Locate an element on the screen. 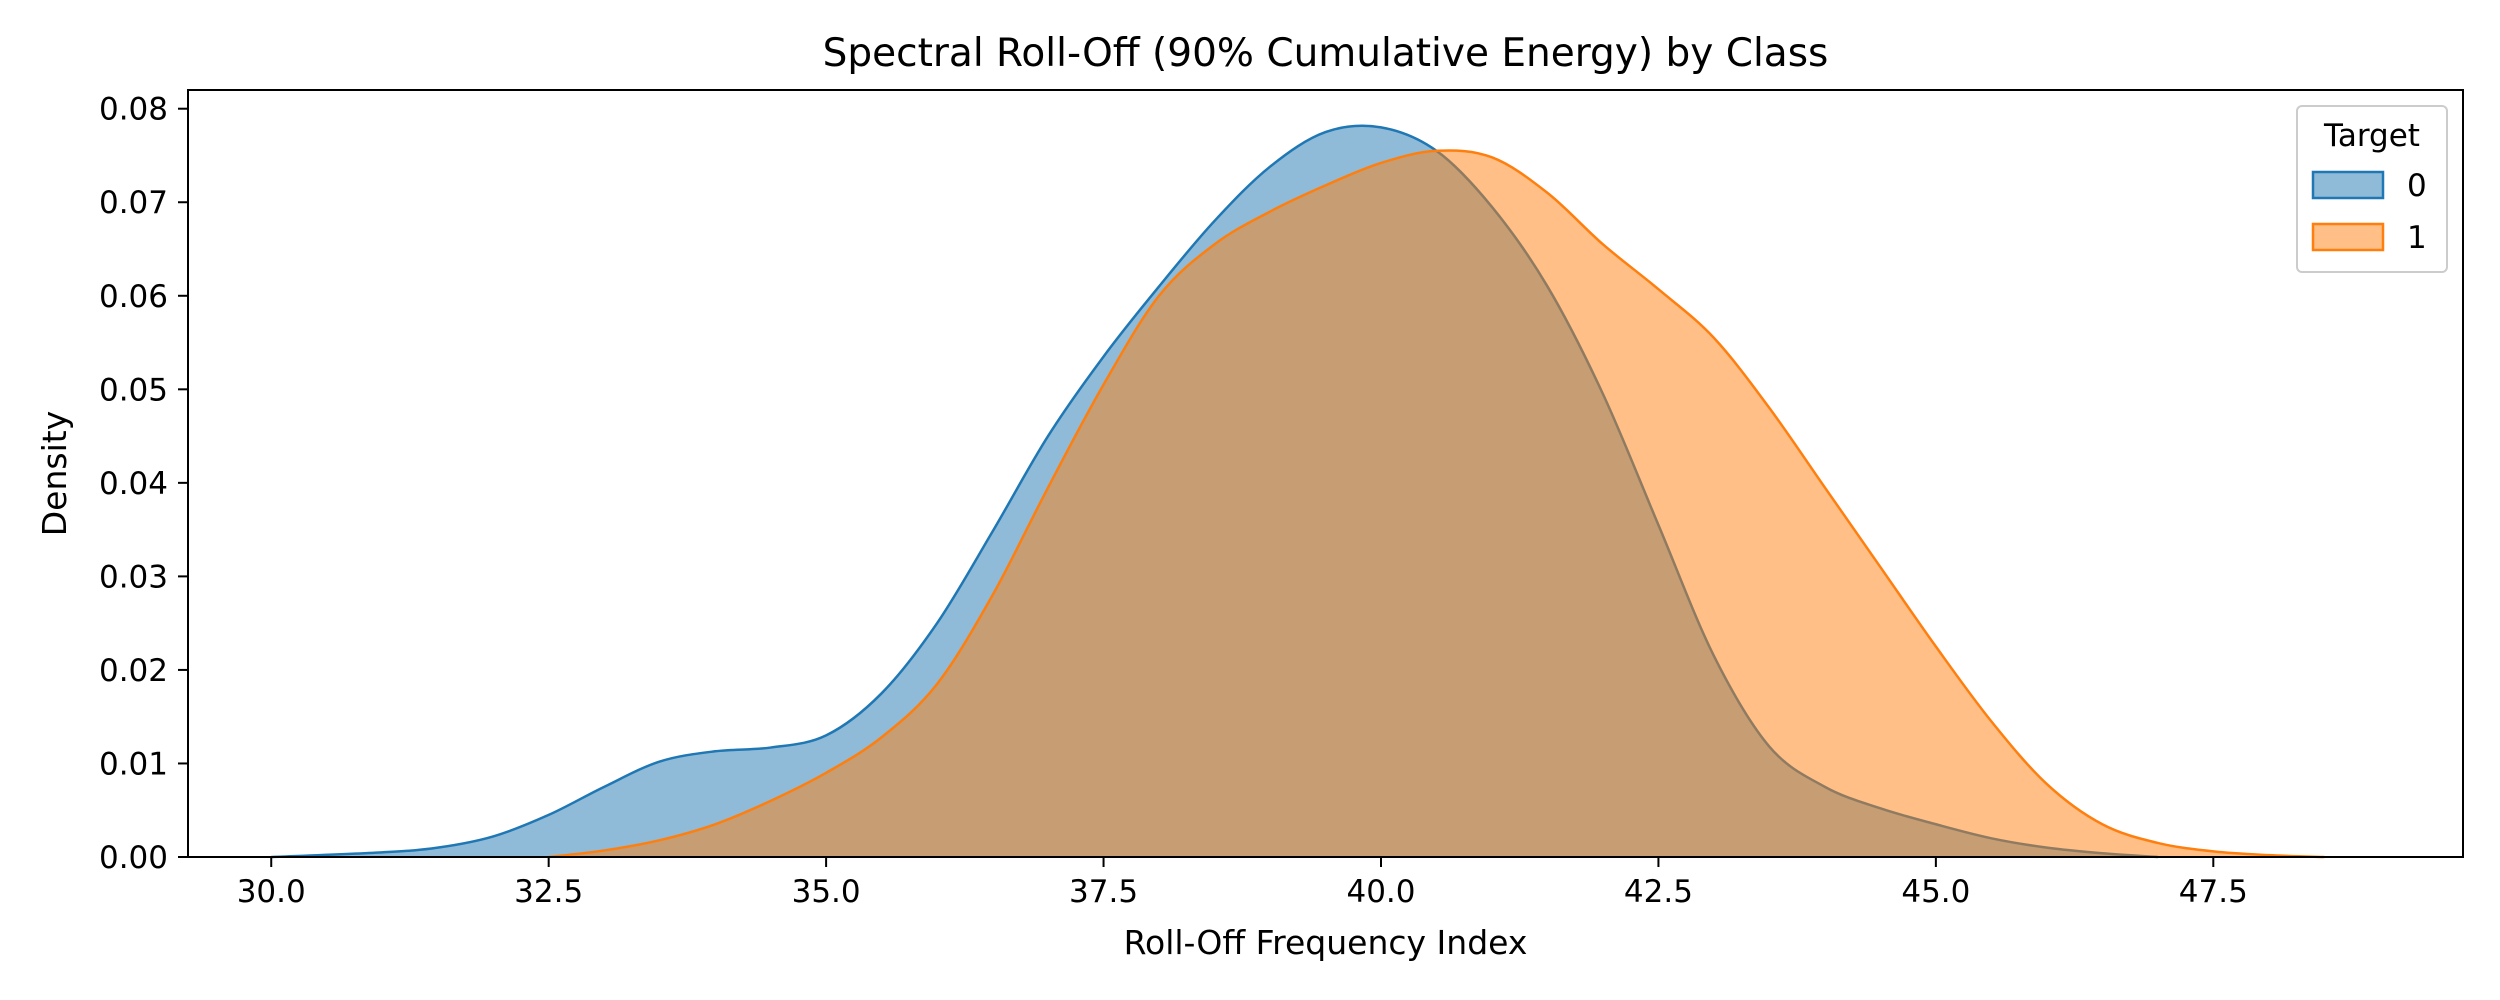 The width and height of the screenshot is (2500, 1000). x-tick-label: 32.5 is located at coordinates (548, 892).